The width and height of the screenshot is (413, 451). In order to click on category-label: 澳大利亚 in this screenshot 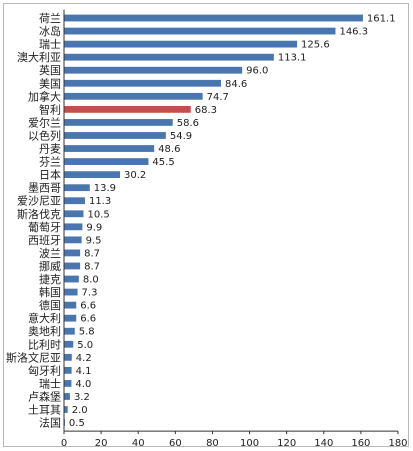, I will do `click(39, 57)`.